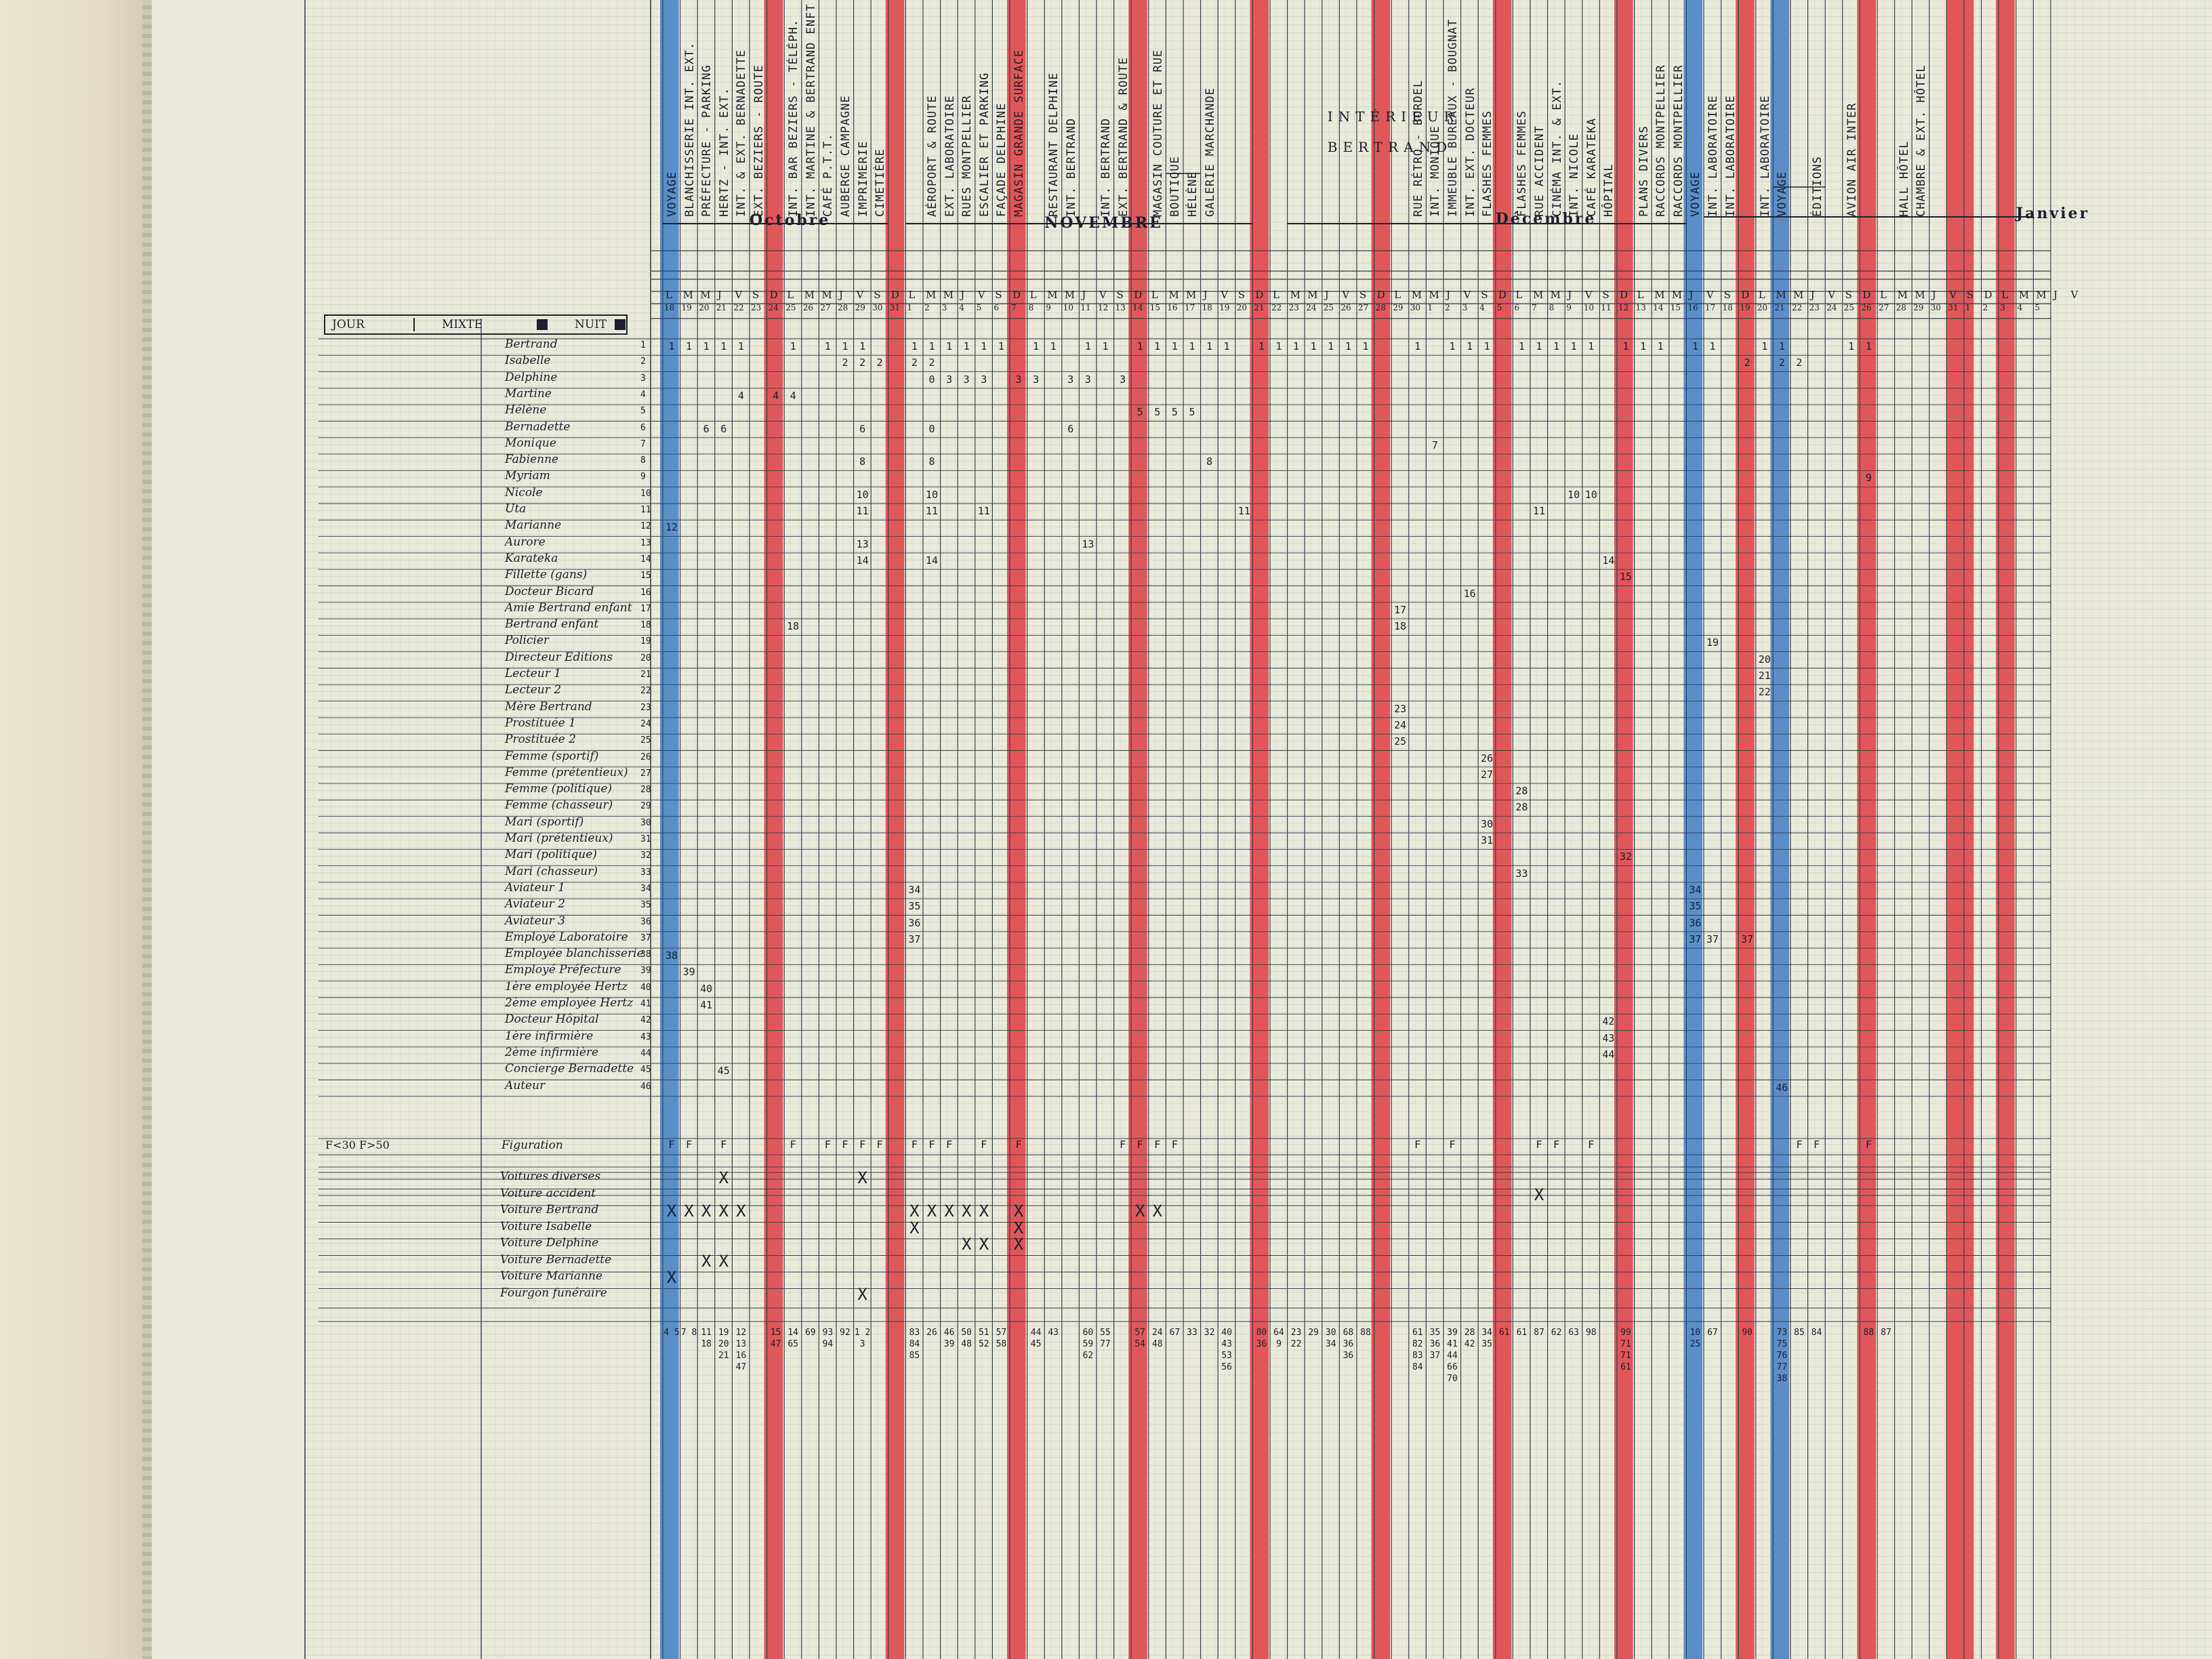 The height and width of the screenshot is (1659, 2212). What do you see at coordinates (1765, 659) in the screenshot?
I see `cast-cell: 20` at bounding box center [1765, 659].